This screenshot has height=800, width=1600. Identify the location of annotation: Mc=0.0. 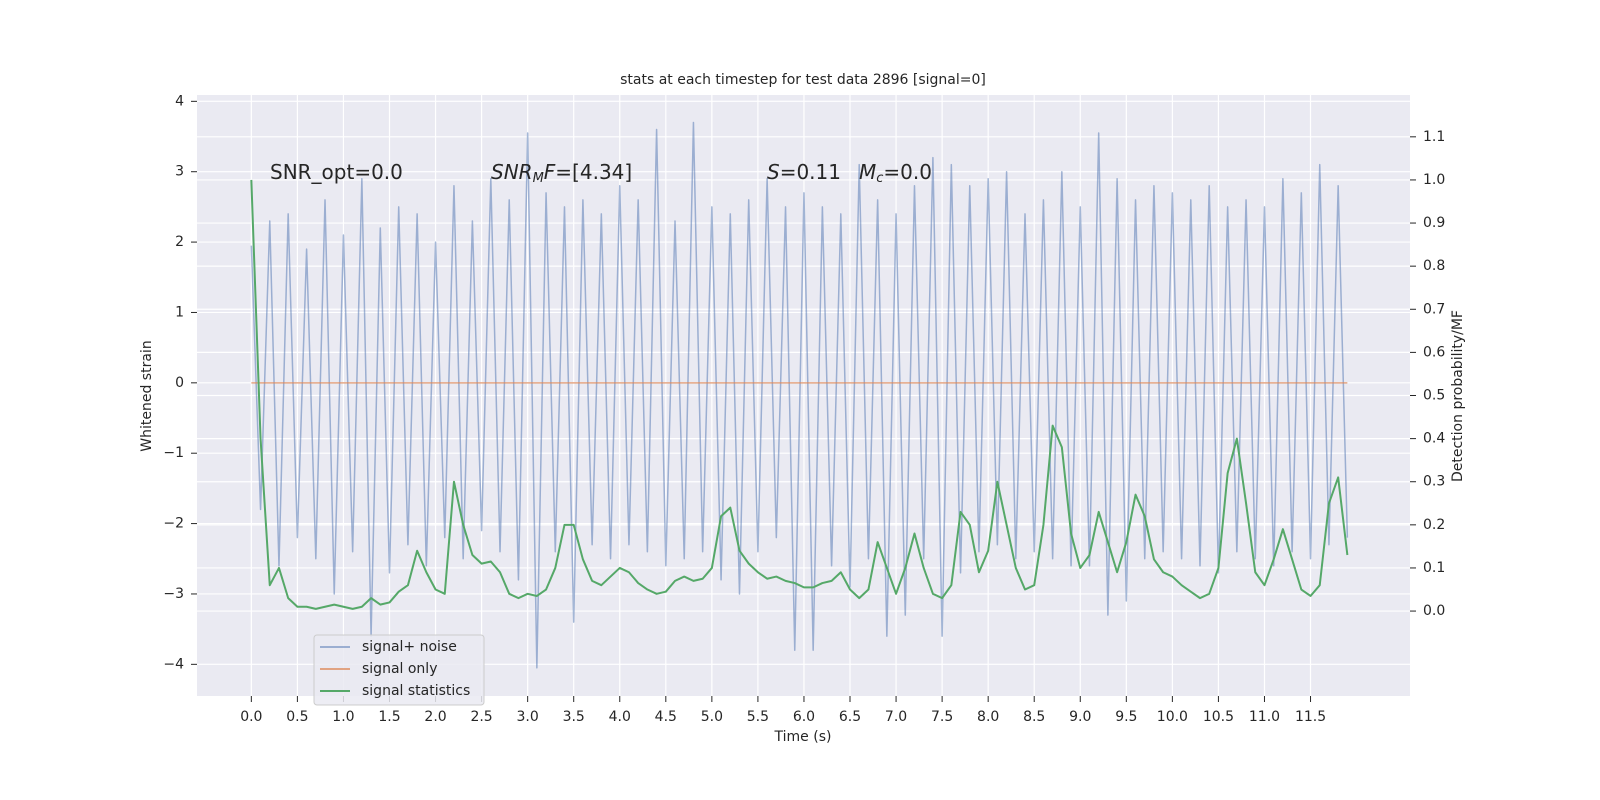
(895, 173).